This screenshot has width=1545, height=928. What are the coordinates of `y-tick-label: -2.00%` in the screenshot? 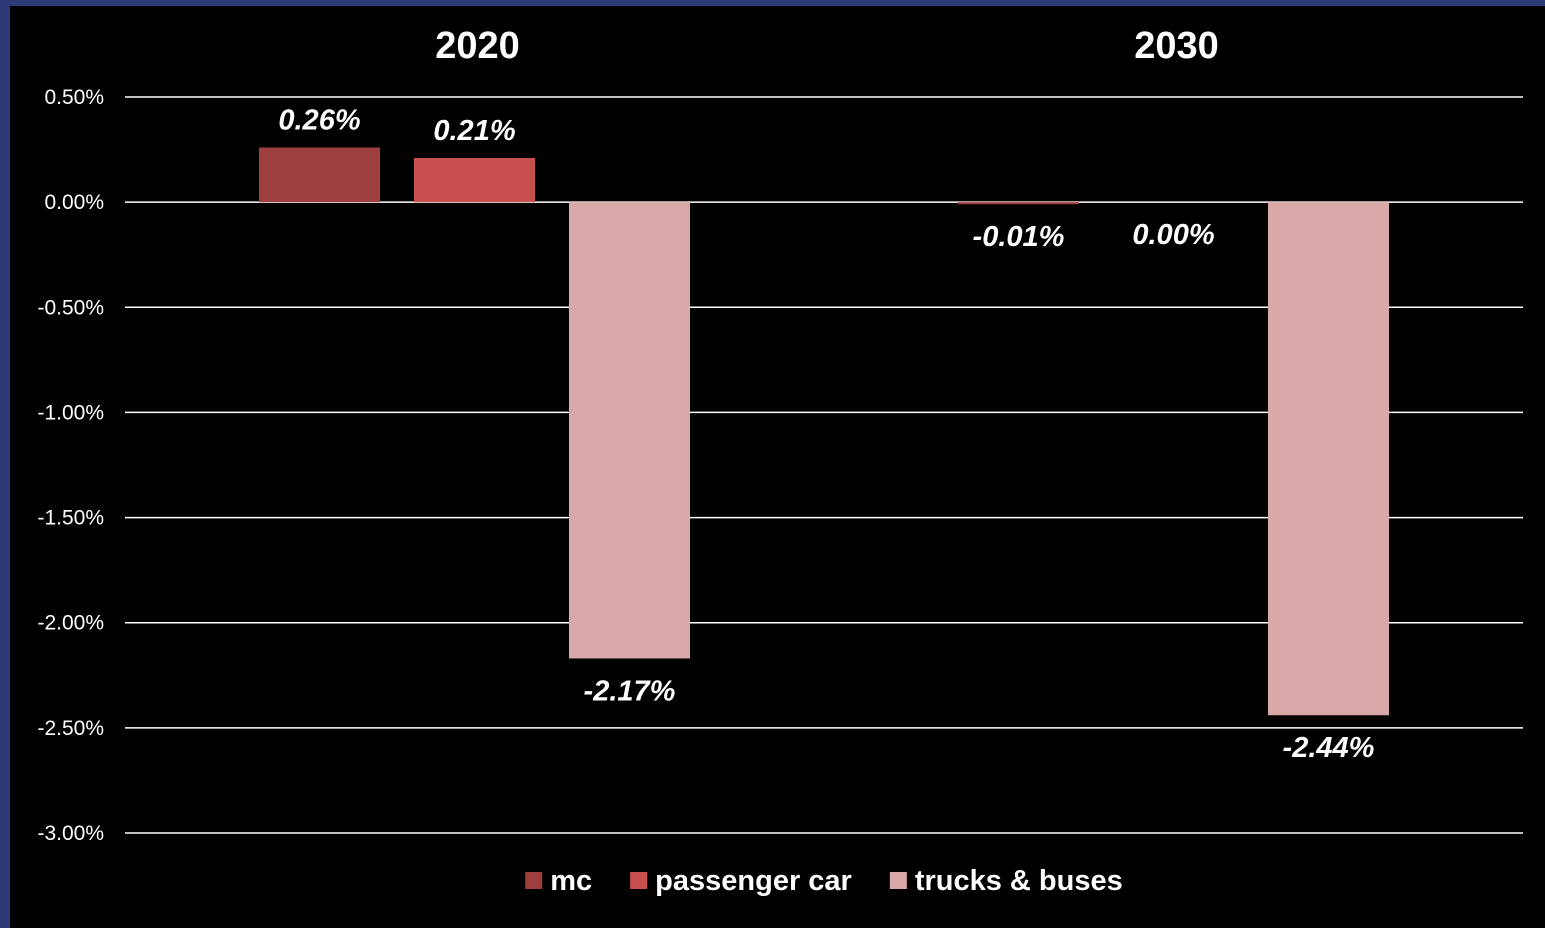 It's located at (70, 623).